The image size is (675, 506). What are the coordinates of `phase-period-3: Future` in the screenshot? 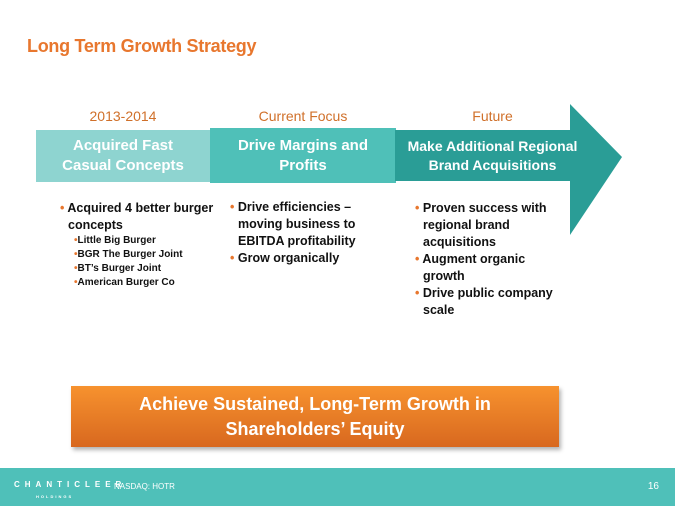 It's located at (492, 116).